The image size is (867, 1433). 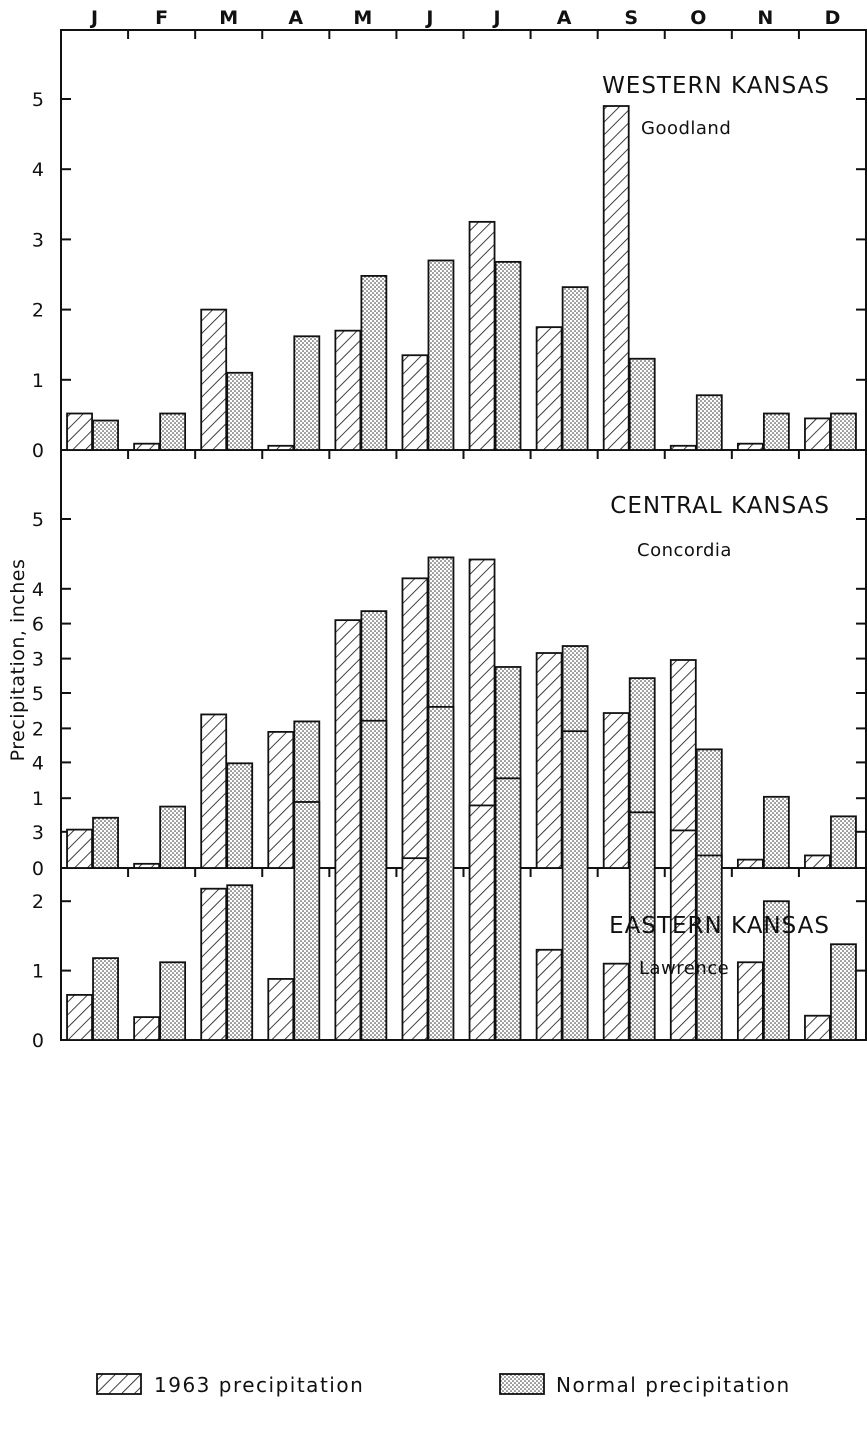 What do you see at coordinates (119, 1384) in the screenshot?
I see `legend-swatch-1963` at bounding box center [119, 1384].